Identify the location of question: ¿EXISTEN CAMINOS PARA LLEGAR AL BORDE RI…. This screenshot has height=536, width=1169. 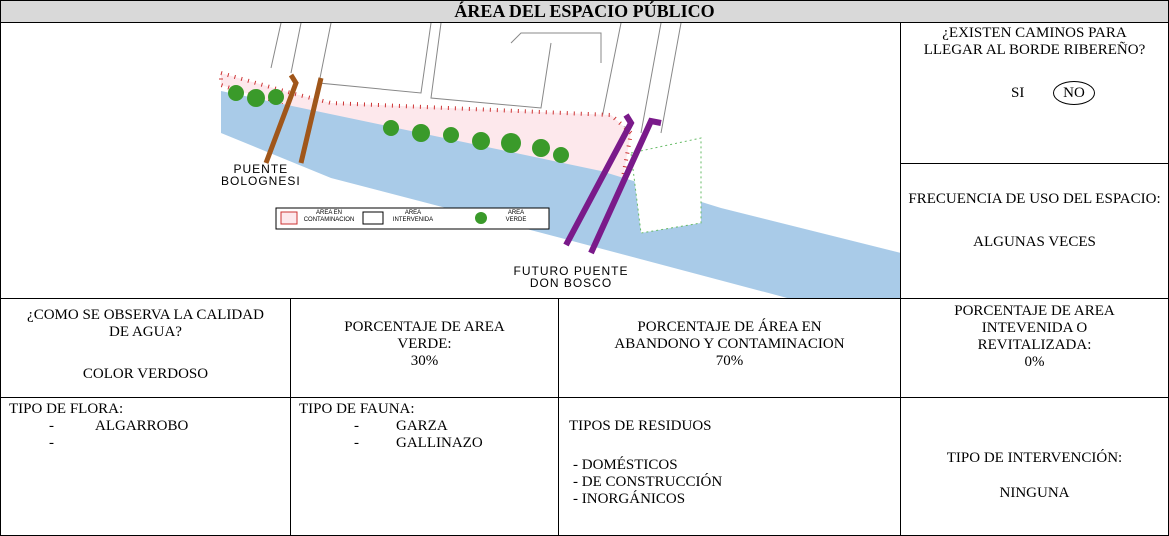
(1034, 41).